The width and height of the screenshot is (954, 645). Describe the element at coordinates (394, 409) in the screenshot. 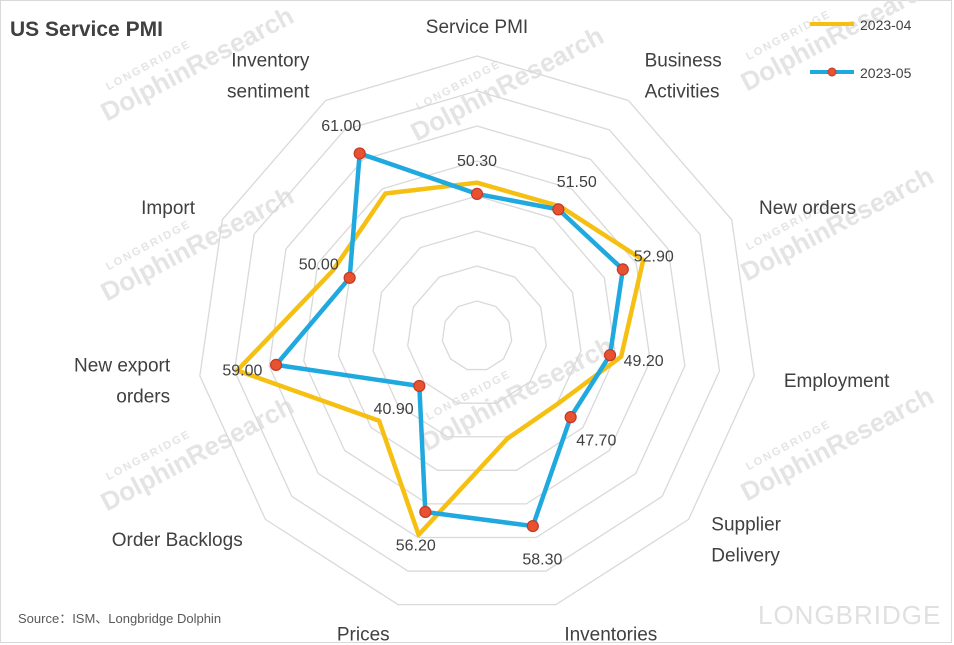

I see `data-label: 40.90` at that location.